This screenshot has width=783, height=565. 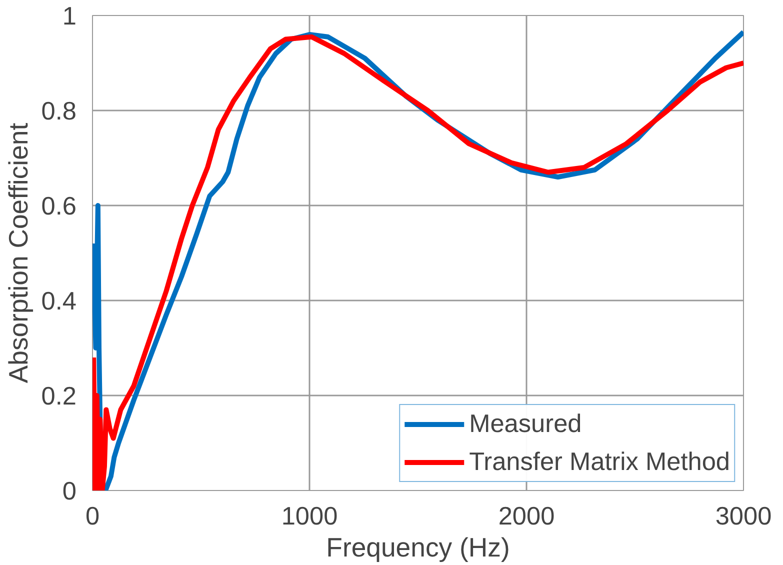 I want to click on x-tick-label: 3000, so click(x=743, y=516).